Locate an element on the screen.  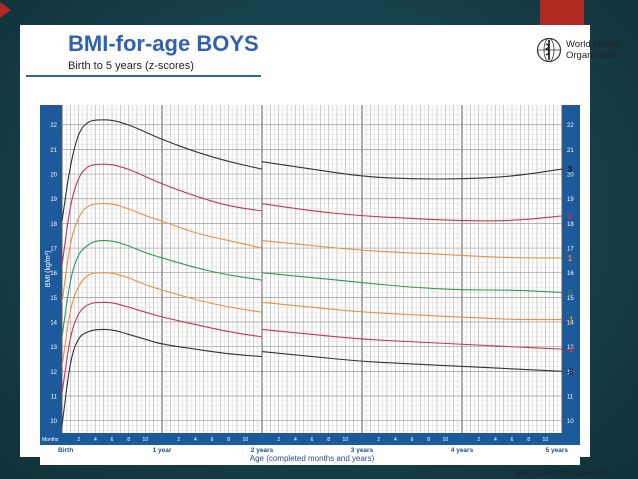
x-major-tick-label: Birth is located at coordinates (65, 450).